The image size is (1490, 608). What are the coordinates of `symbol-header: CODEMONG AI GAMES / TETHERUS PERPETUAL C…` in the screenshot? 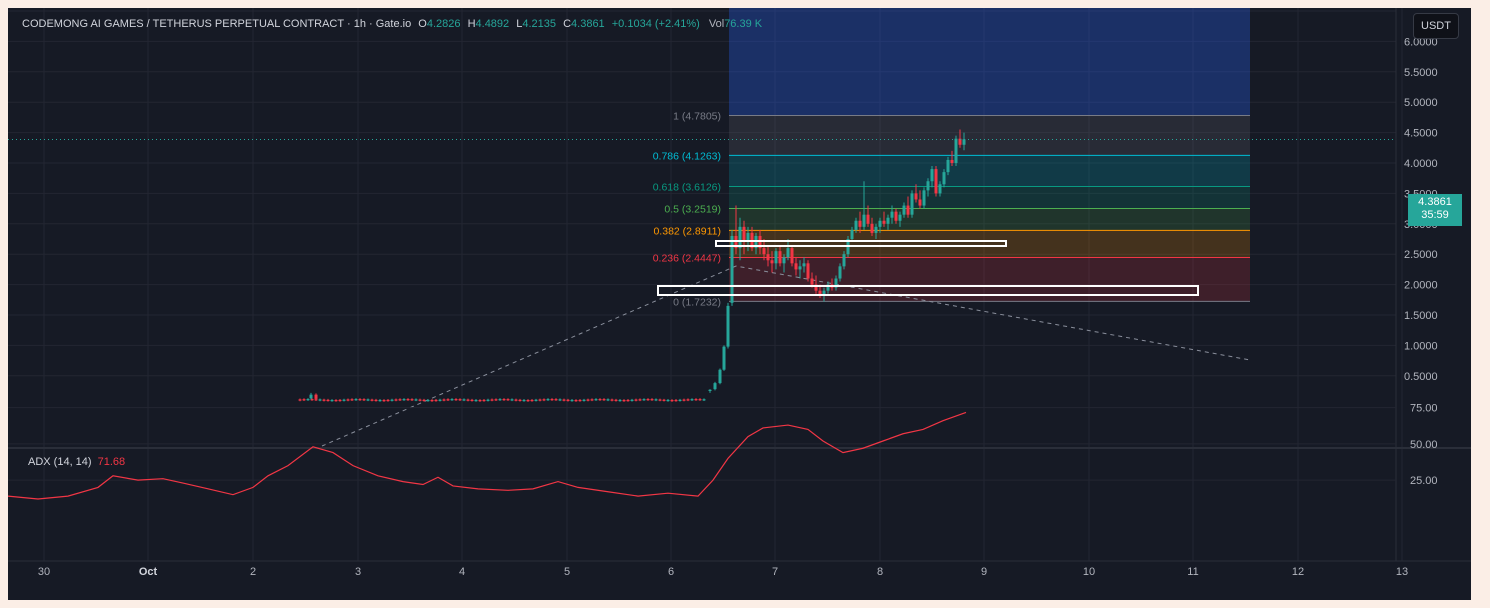 It's located at (392, 24).